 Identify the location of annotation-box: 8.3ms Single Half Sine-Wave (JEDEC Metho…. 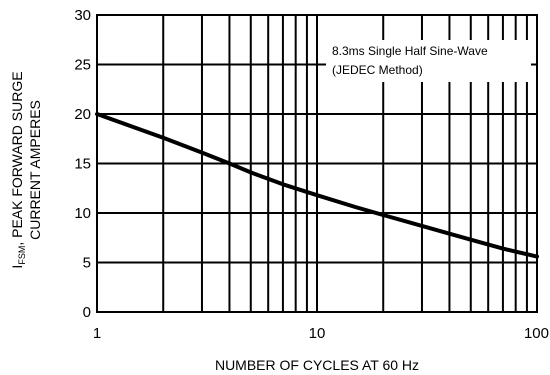
(428, 61).